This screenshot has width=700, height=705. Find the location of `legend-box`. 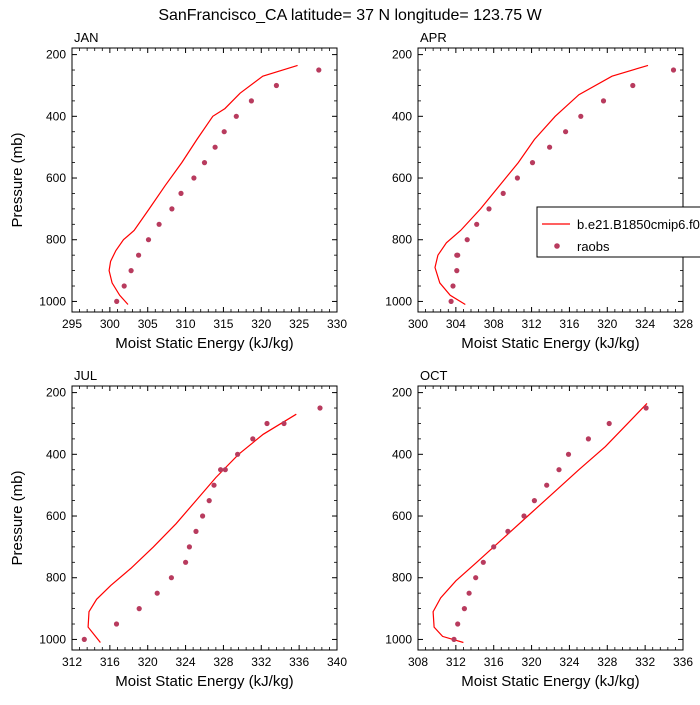

legend-box is located at coordinates (618, 232).